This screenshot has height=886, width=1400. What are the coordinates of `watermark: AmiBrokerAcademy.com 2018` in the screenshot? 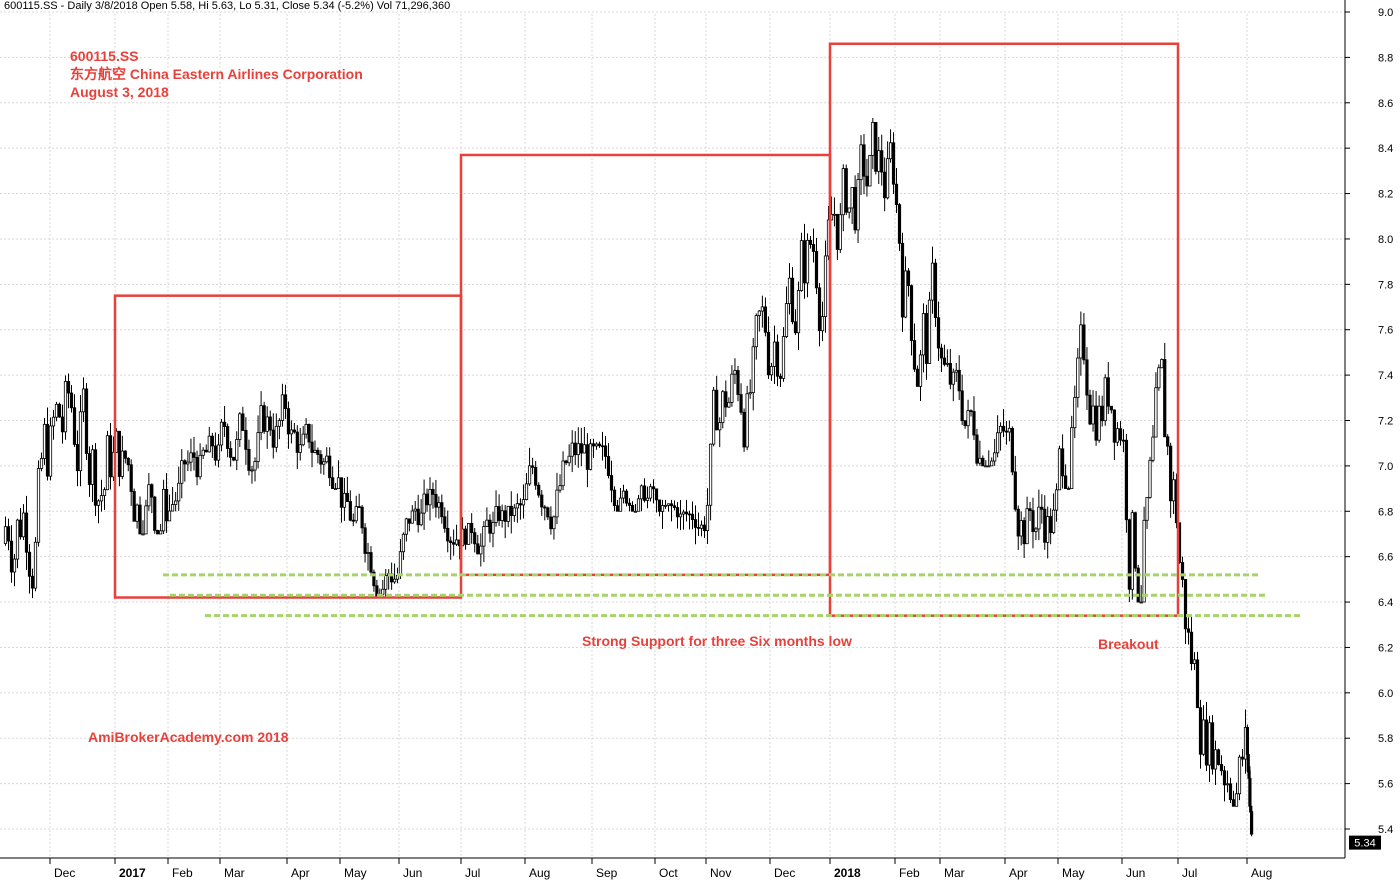 It's located at (188, 737).